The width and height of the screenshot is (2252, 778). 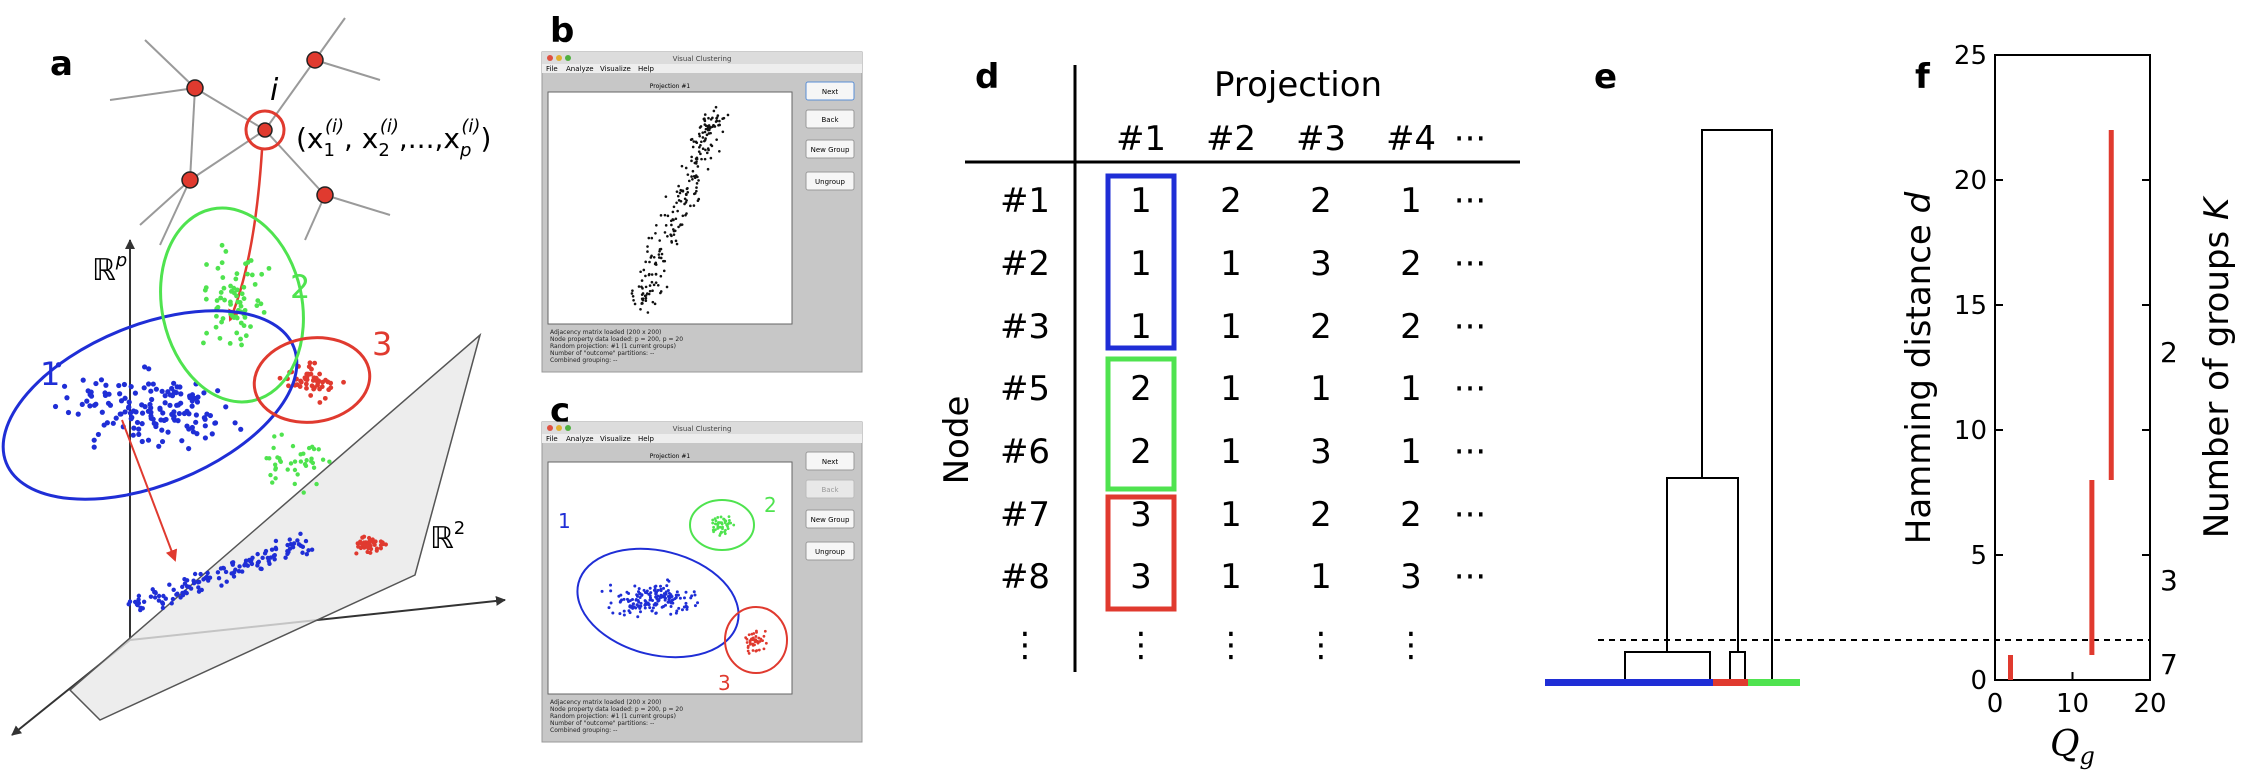 What do you see at coordinates (2060, 380) in the screenshot?
I see `axes-f: 0 5 10 15 20 25 0 10 20` at bounding box center [2060, 380].